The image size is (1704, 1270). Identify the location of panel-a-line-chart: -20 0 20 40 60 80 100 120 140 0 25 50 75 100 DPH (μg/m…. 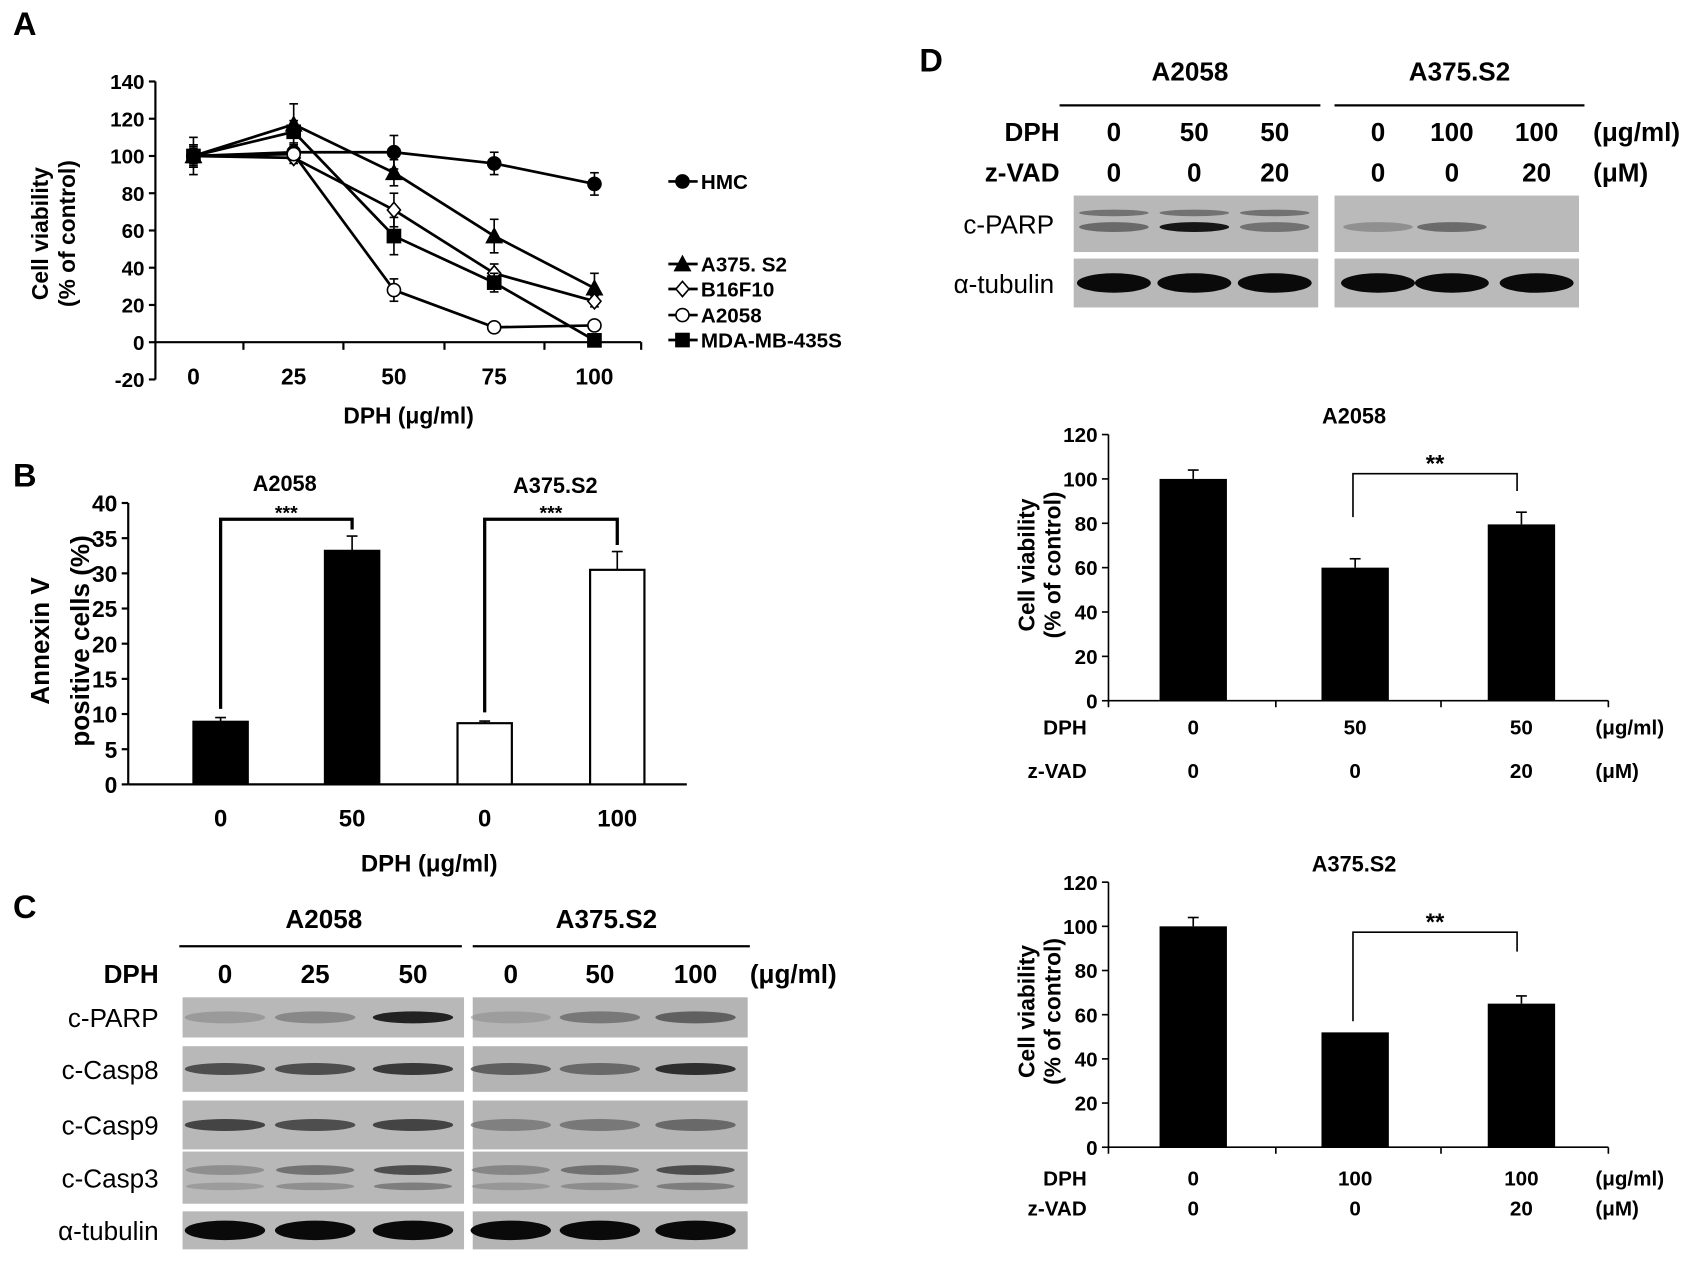
(434, 250).